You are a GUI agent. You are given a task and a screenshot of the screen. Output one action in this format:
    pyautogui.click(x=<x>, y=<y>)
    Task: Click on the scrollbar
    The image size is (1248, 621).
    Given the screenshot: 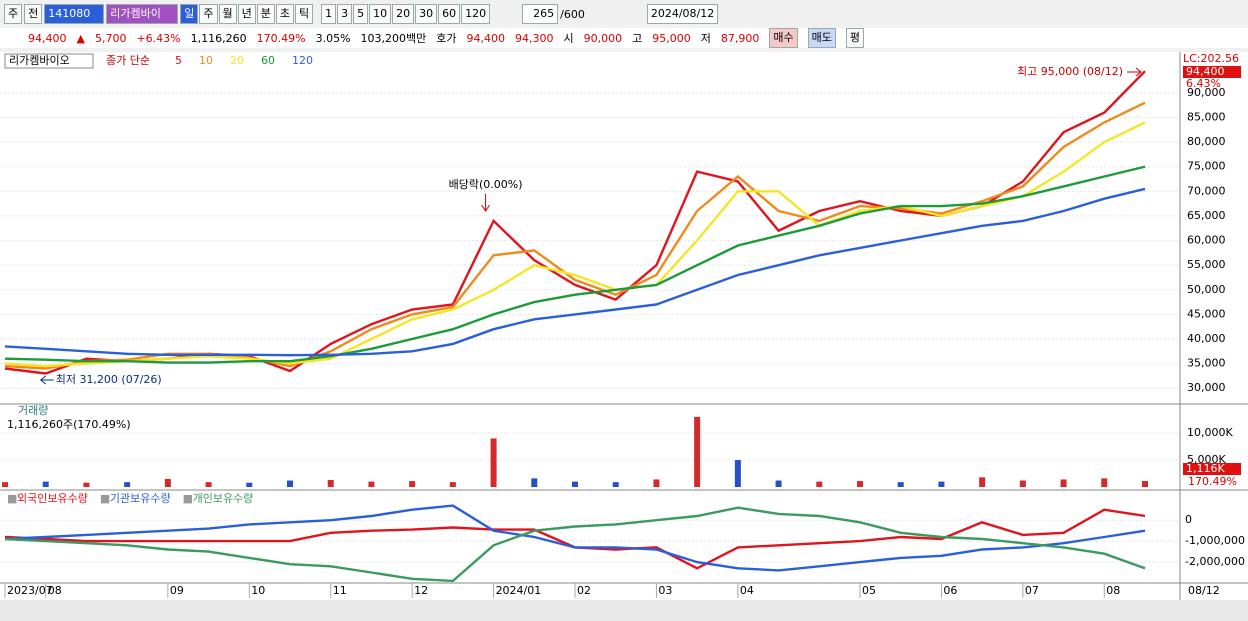 What is the action you would take?
    pyautogui.click(x=624, y=610)
    